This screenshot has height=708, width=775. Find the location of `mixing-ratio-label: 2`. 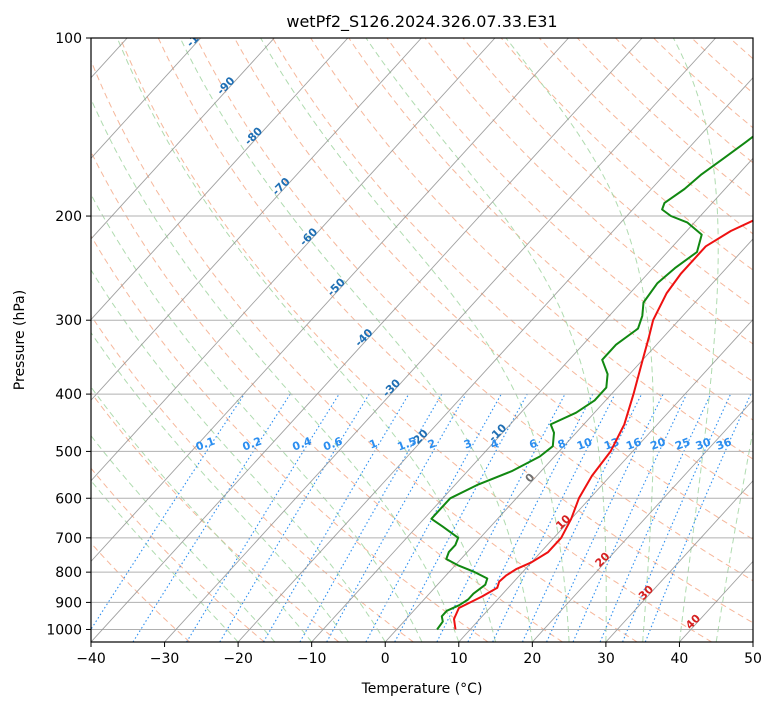

mixing-ratio-label: 2 is located at coordinates (432, 444).